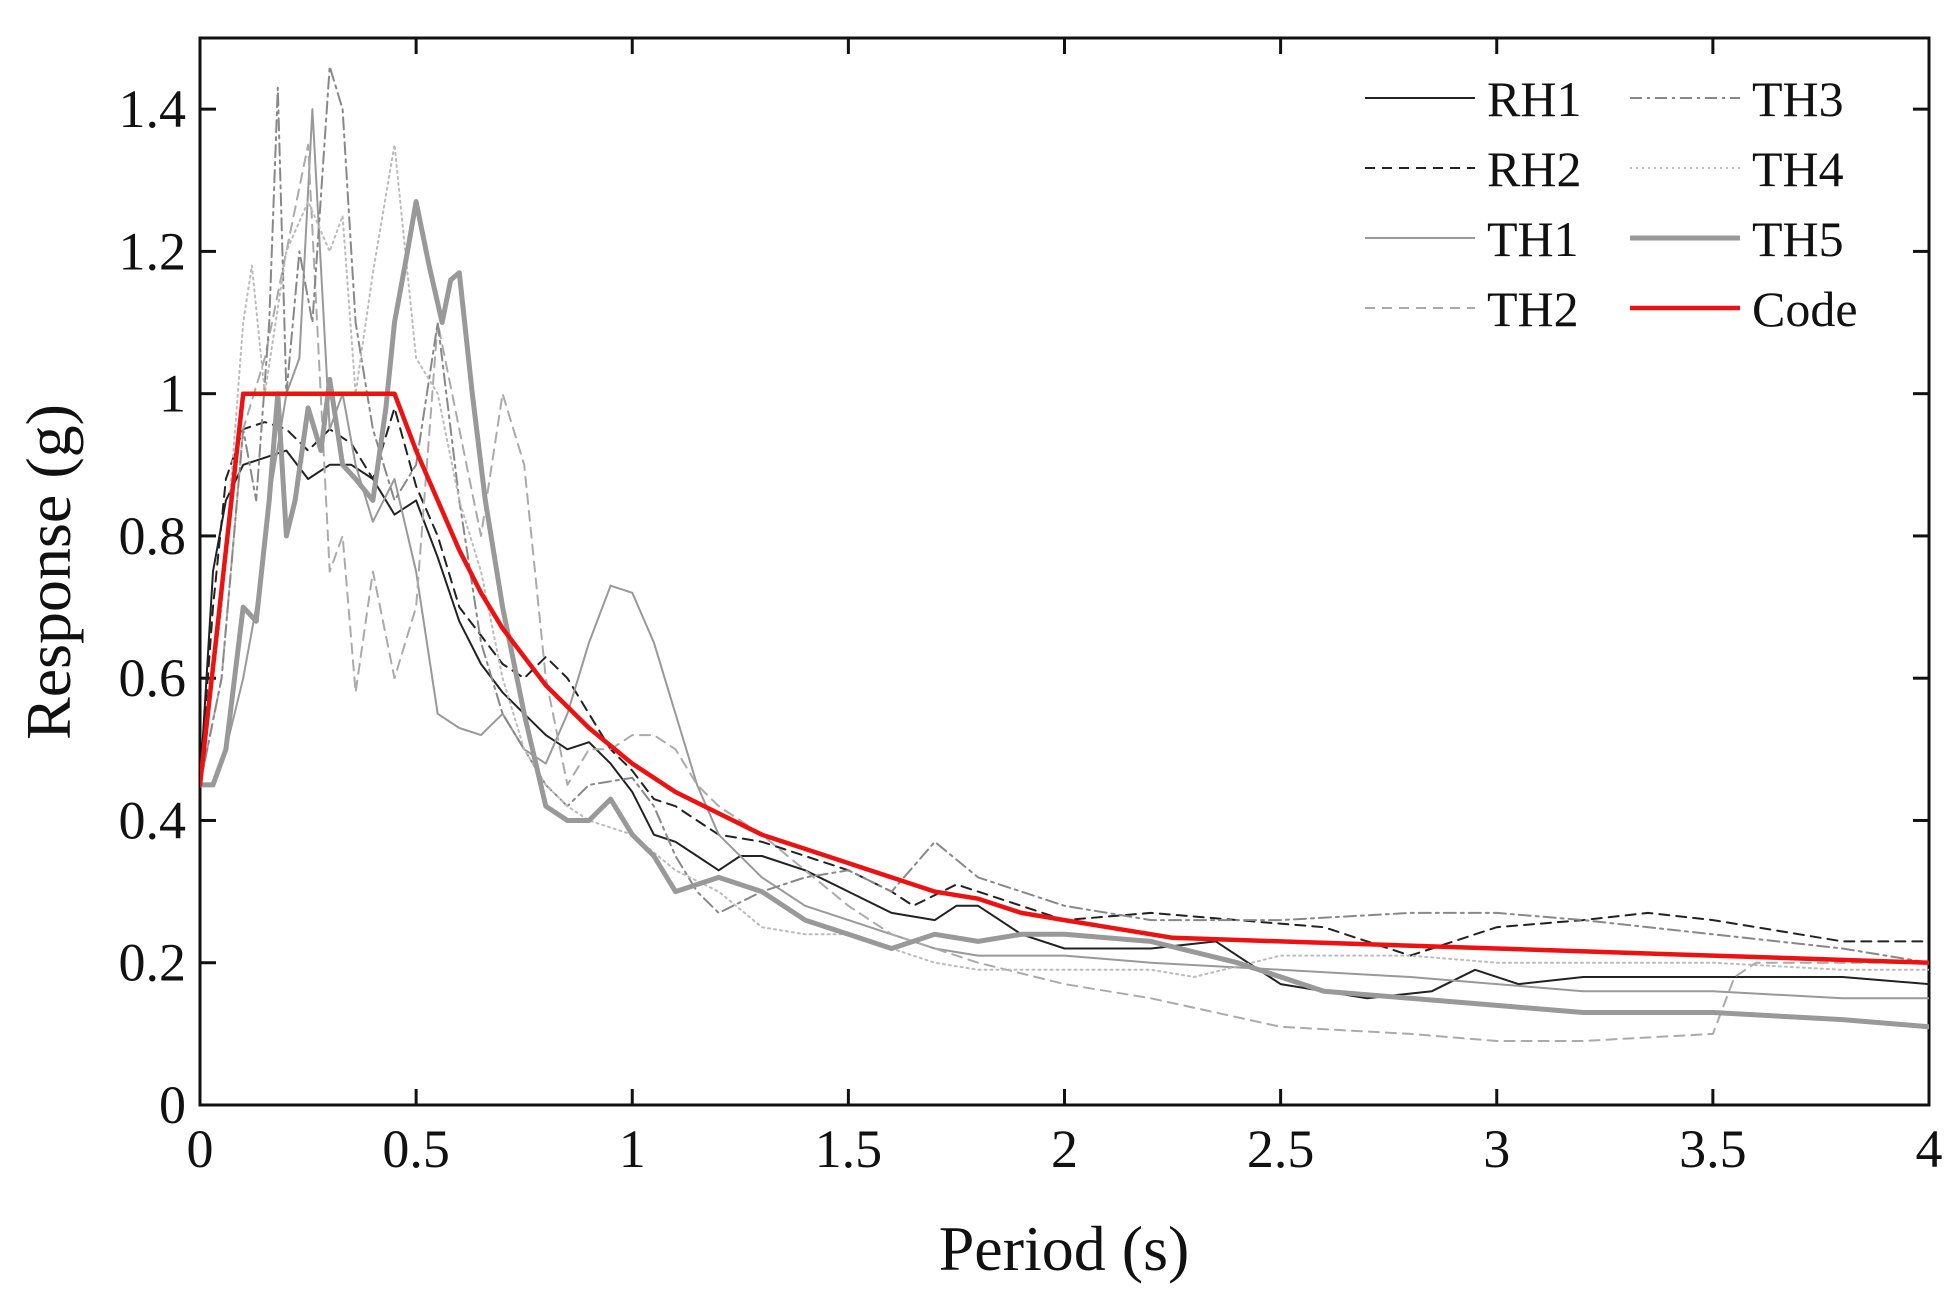  Describe the element at coordinates (1805, 309) in the screenshot. I see `legend-label-code: Code` at that location.